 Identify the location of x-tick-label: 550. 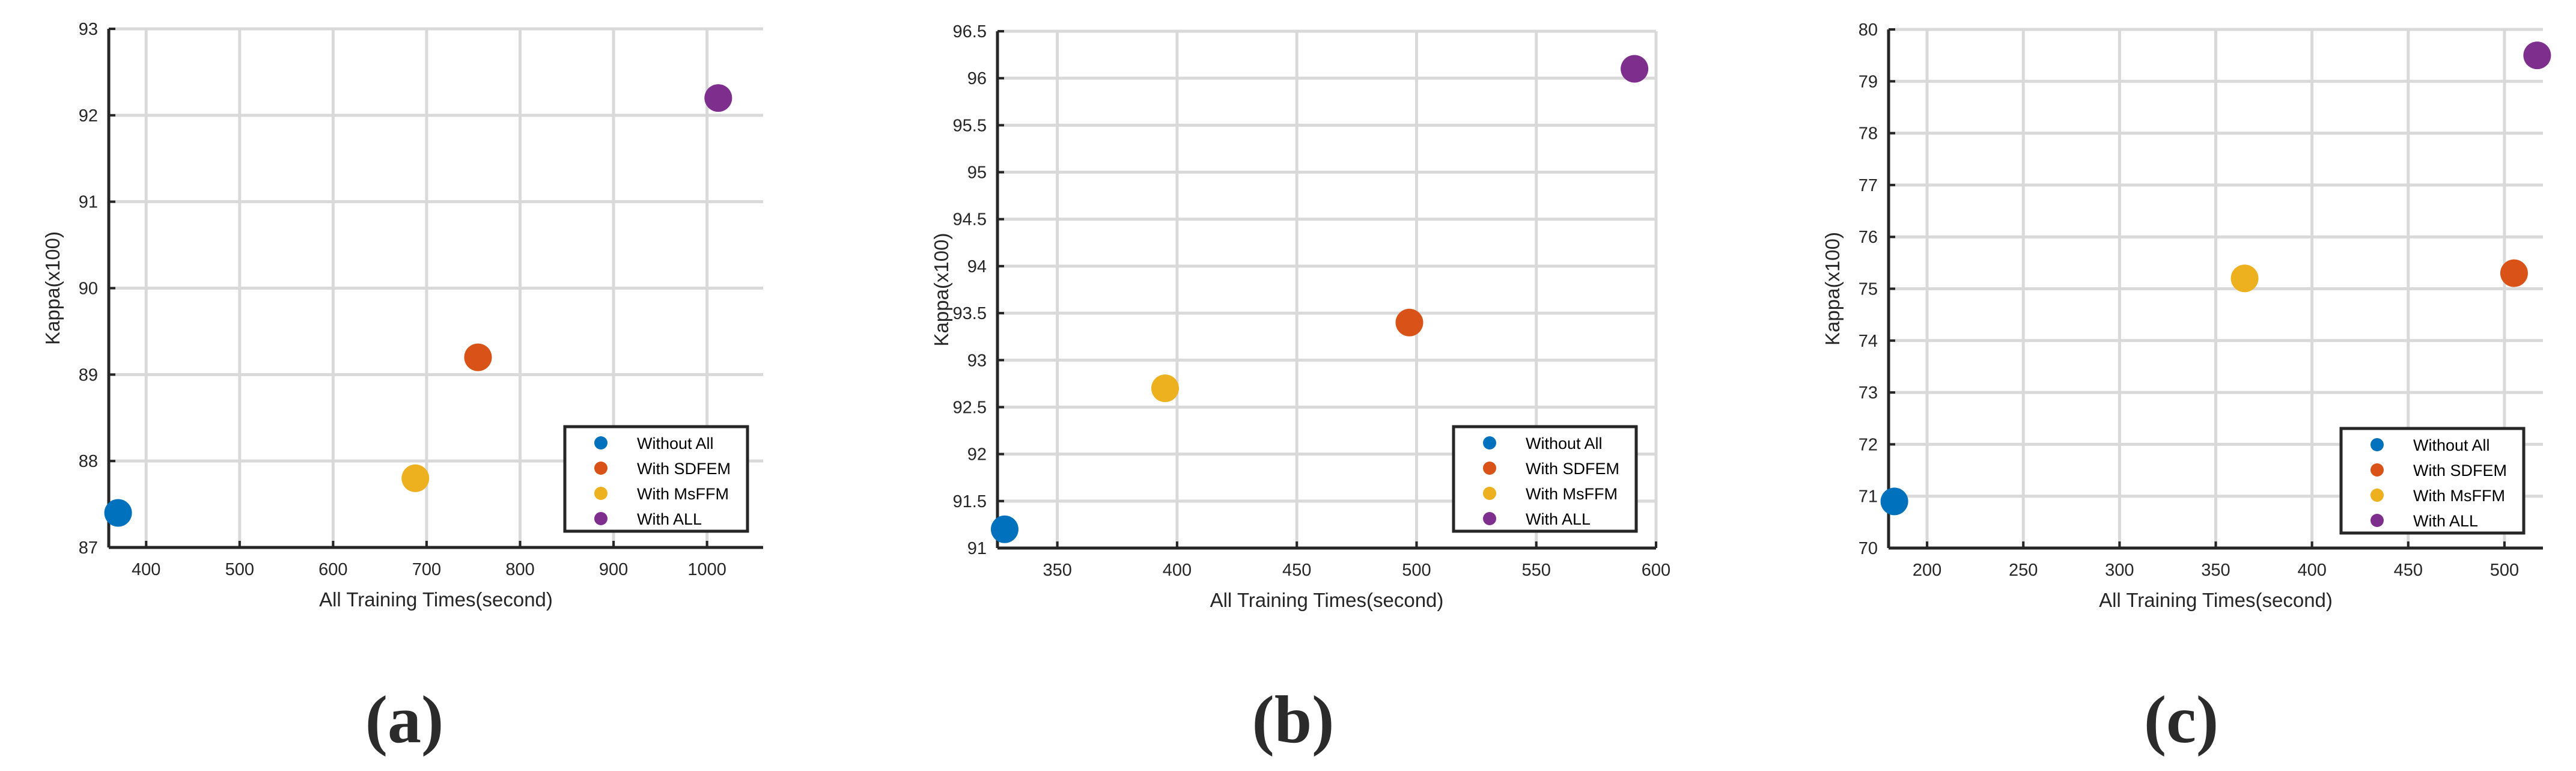
(1536, 571).